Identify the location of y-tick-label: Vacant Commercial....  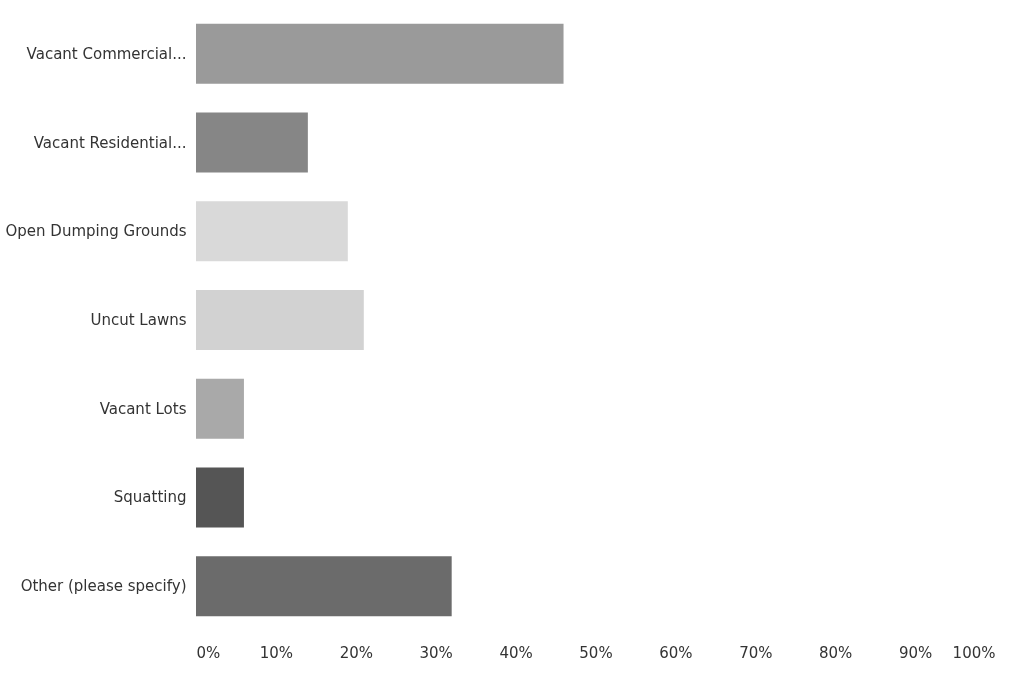
(106, 53).